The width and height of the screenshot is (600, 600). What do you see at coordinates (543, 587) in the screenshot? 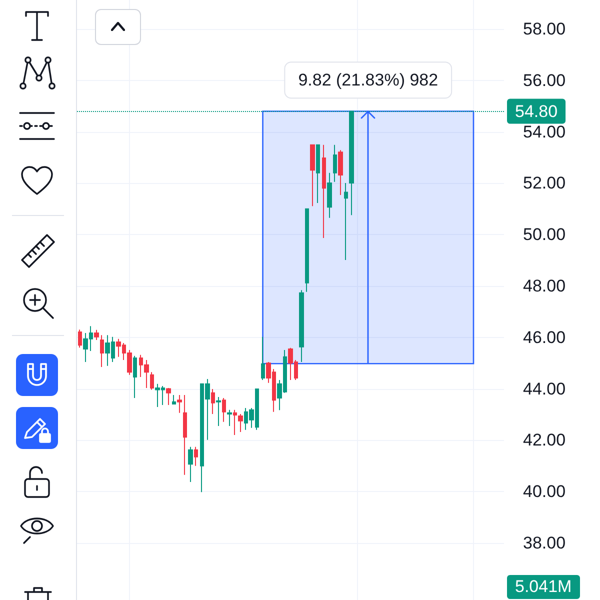
I see `text: 5.041M` at bounding box center [543, 587].